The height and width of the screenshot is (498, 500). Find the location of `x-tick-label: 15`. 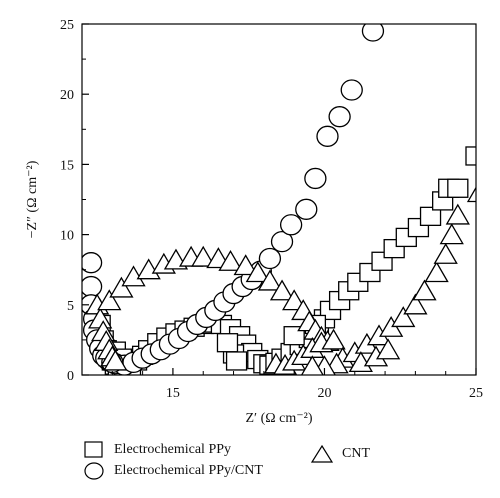

x-tick-label: 15 is located at coordinates (173, 393).